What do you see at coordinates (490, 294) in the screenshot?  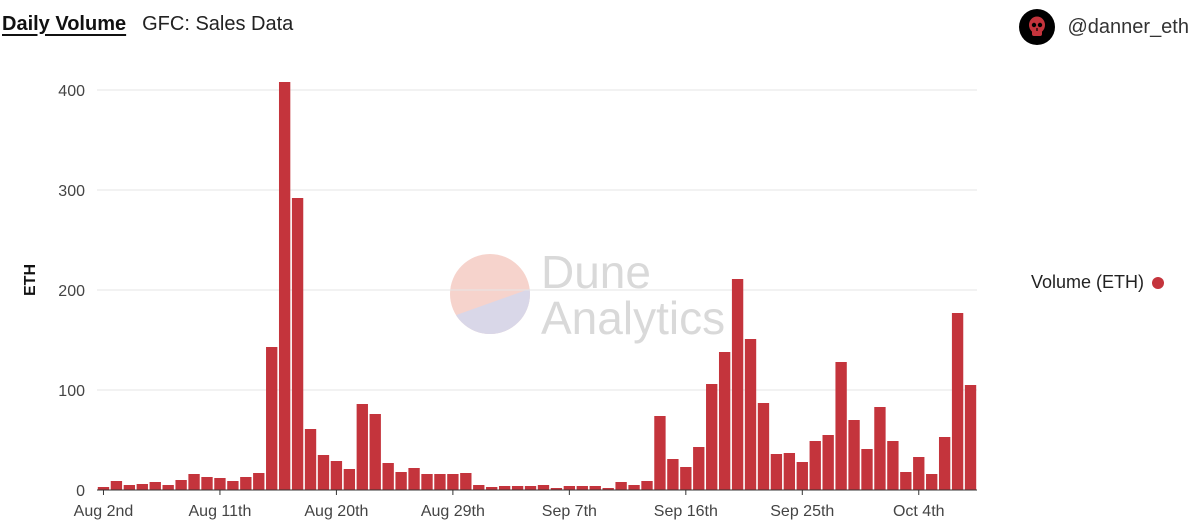 I see `dune-logo-icon` at bounding box center [490, 294].